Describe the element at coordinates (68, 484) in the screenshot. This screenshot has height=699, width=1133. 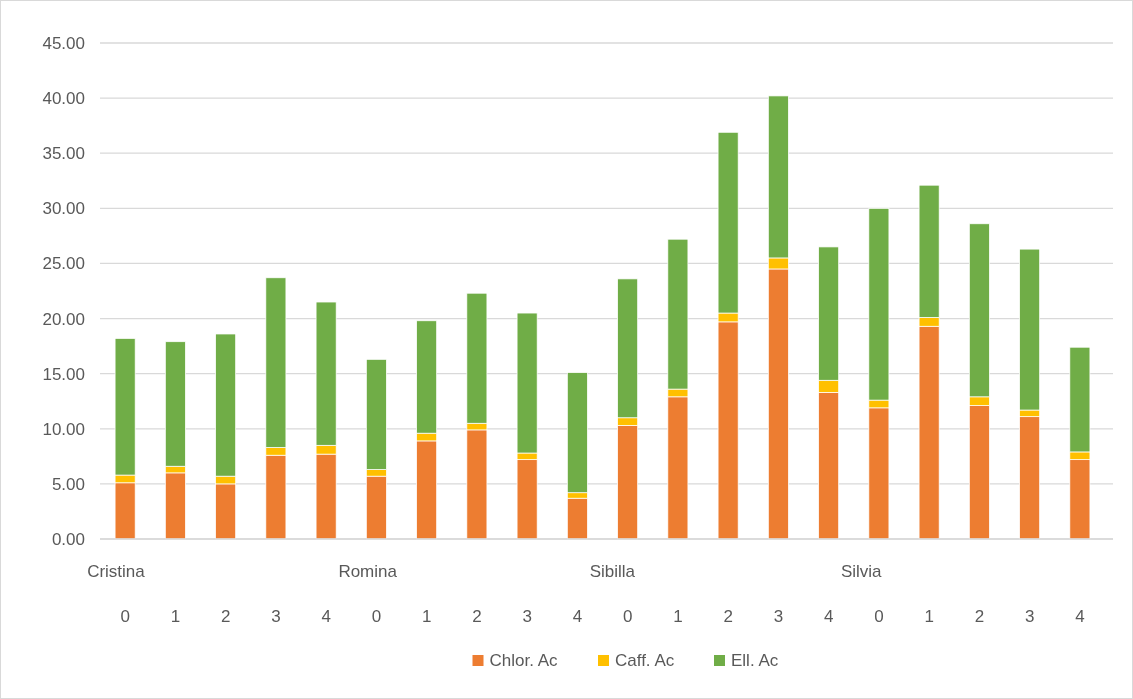
I see `y-tick-label: 5.00` at that location.